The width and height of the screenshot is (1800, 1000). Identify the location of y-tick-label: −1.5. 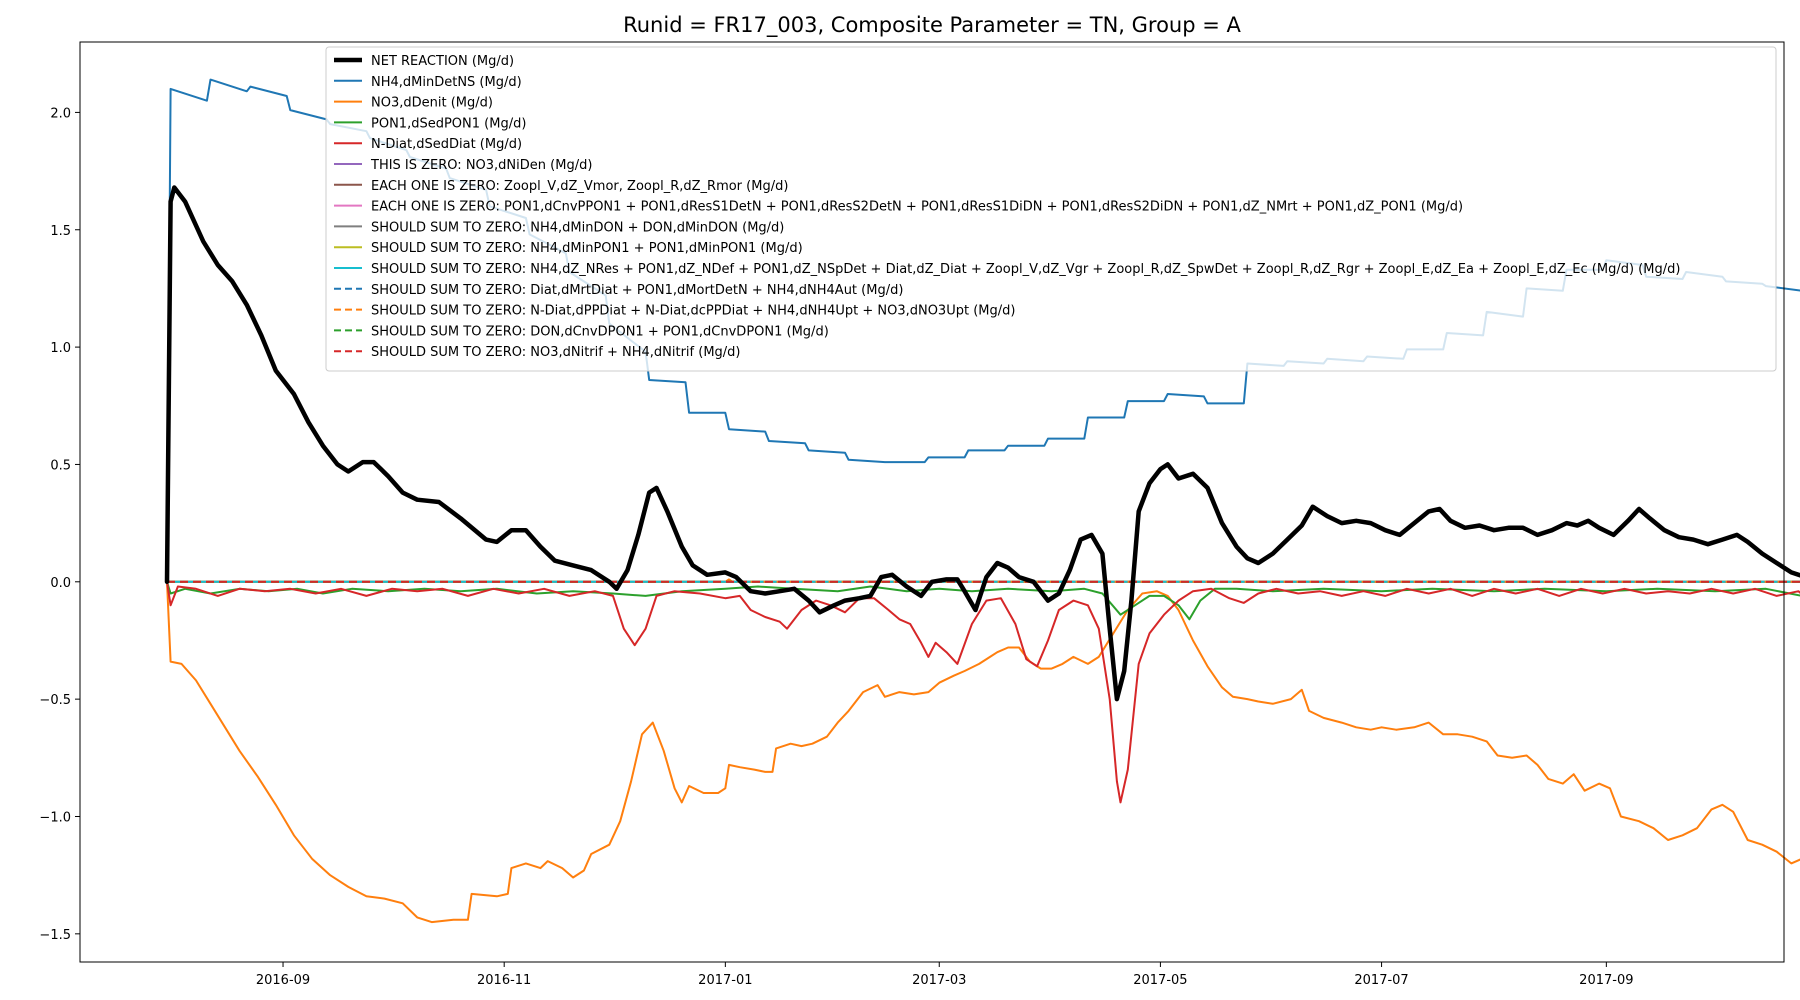
(55, 935).